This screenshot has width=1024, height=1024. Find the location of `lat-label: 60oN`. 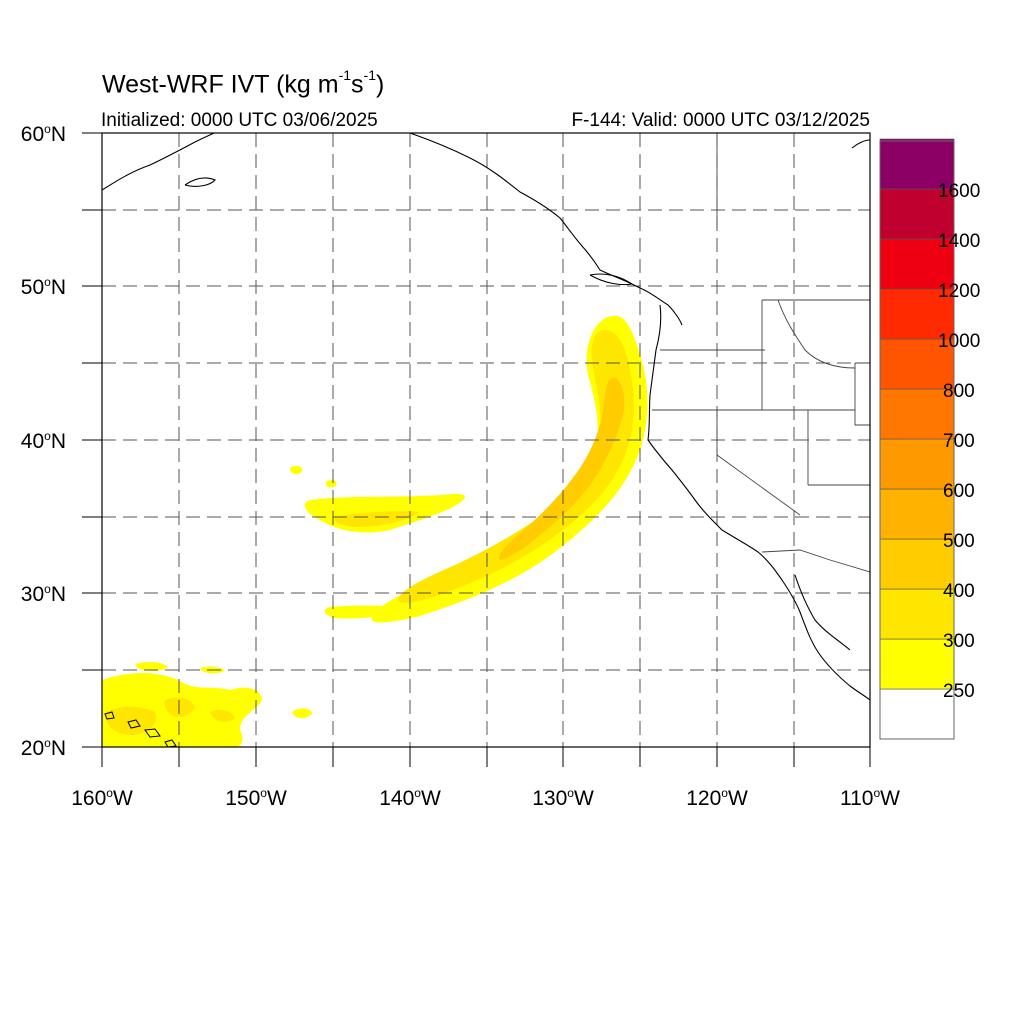

lat-label: 60oN is located at coordinates (43, 134).